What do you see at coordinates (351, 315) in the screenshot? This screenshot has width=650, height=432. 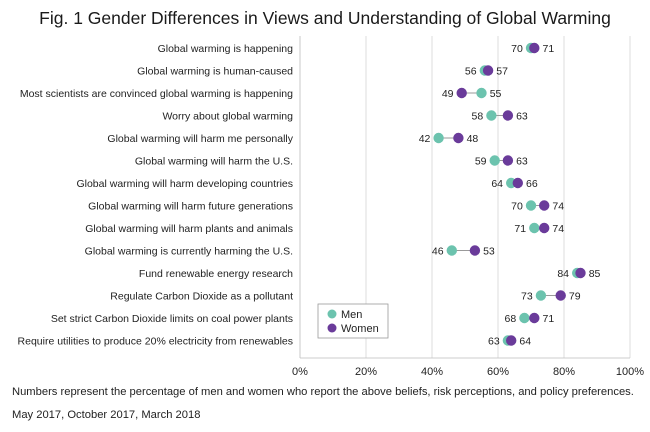 I see `legend-men-label: Men` at bounding box center [351, 315].